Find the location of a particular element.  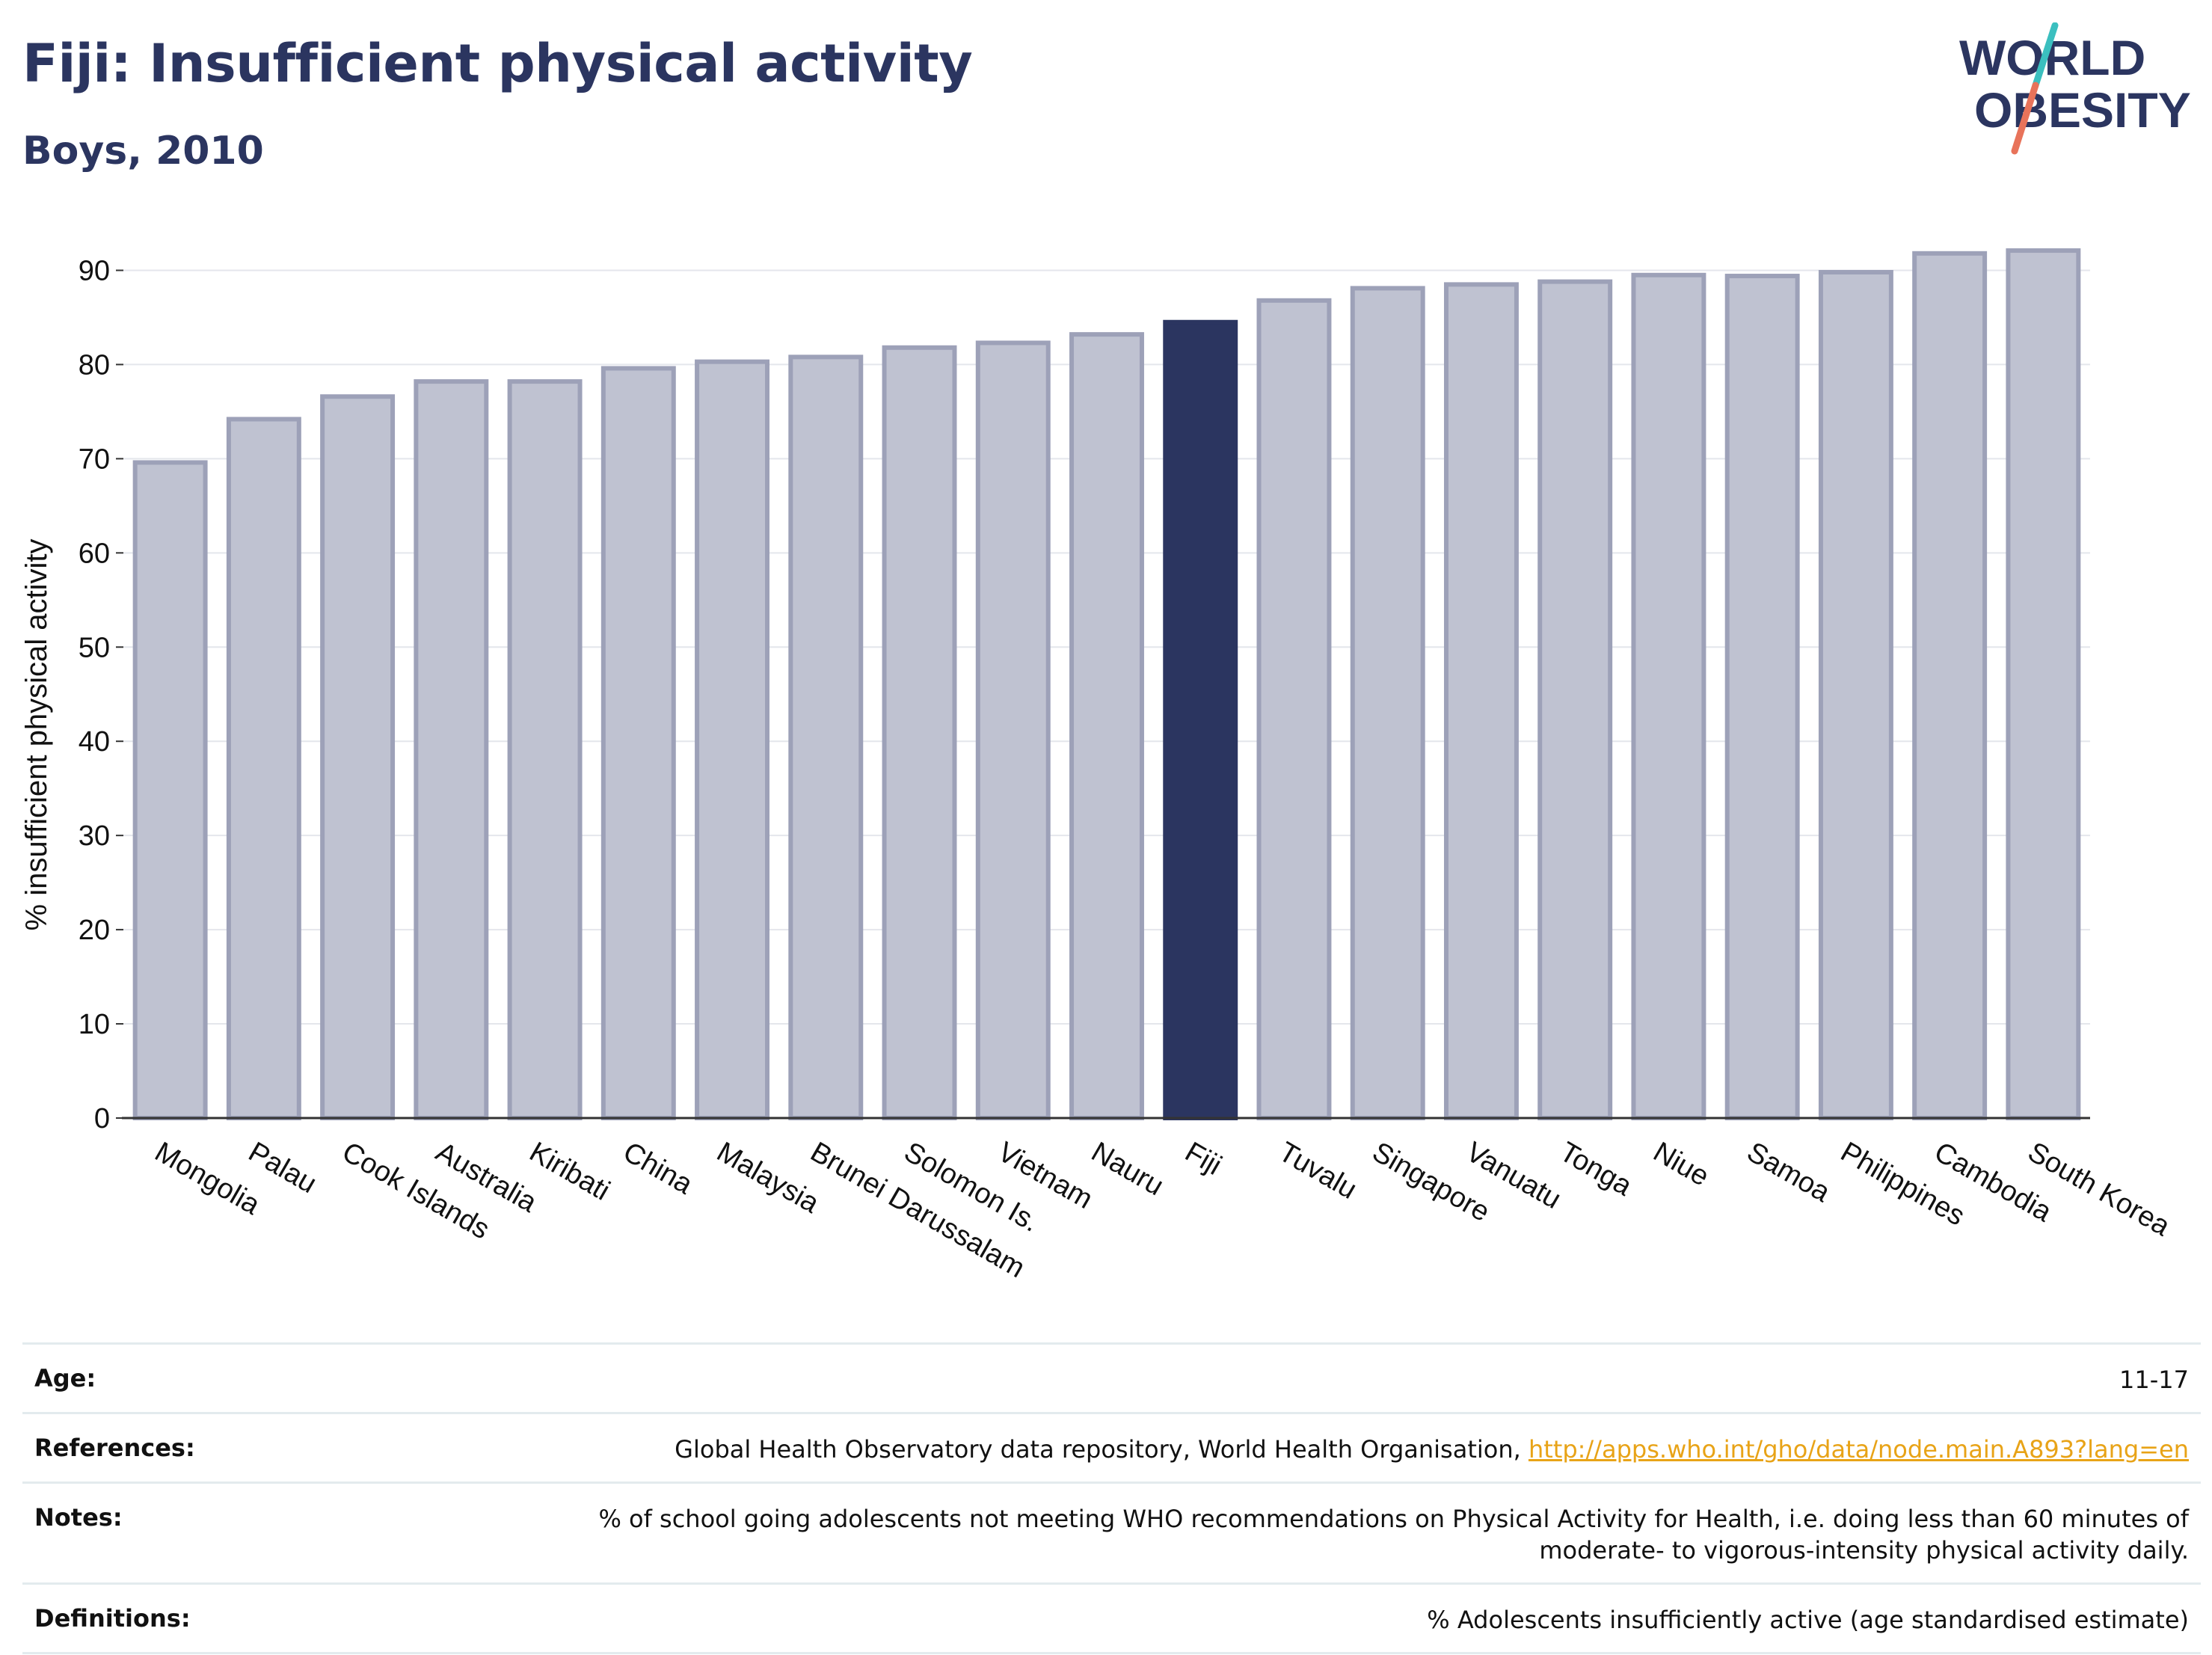

y-tick-label: 50 is located at coordinates (94, 647).